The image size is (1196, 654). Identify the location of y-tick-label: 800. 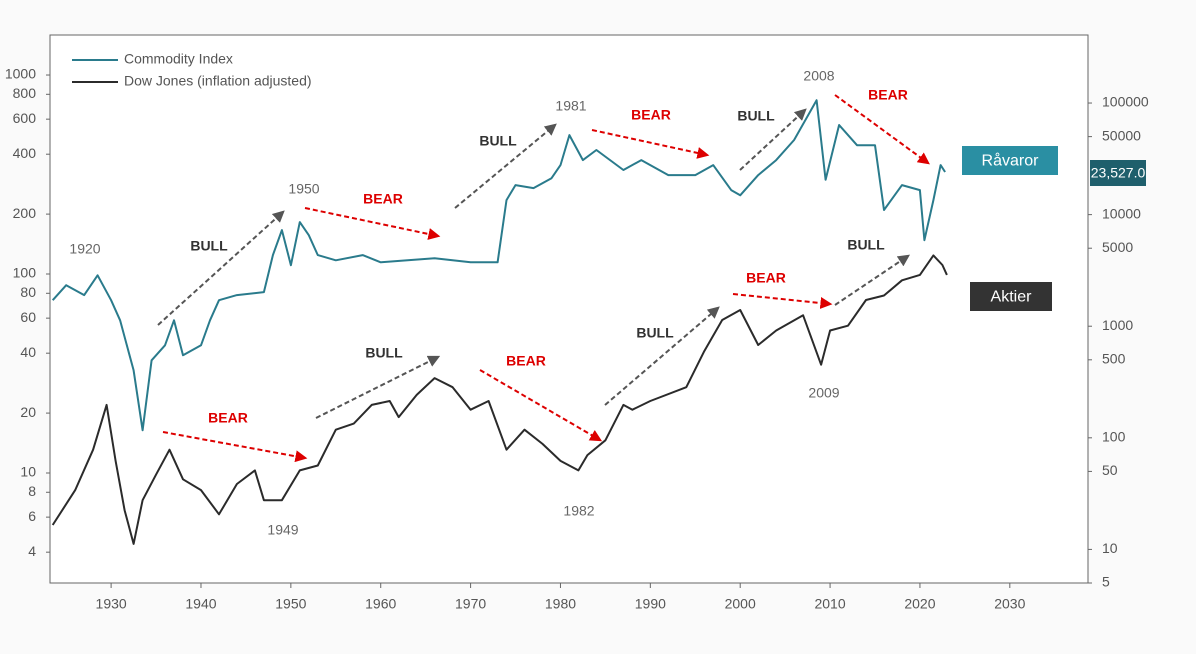
(25, 93).